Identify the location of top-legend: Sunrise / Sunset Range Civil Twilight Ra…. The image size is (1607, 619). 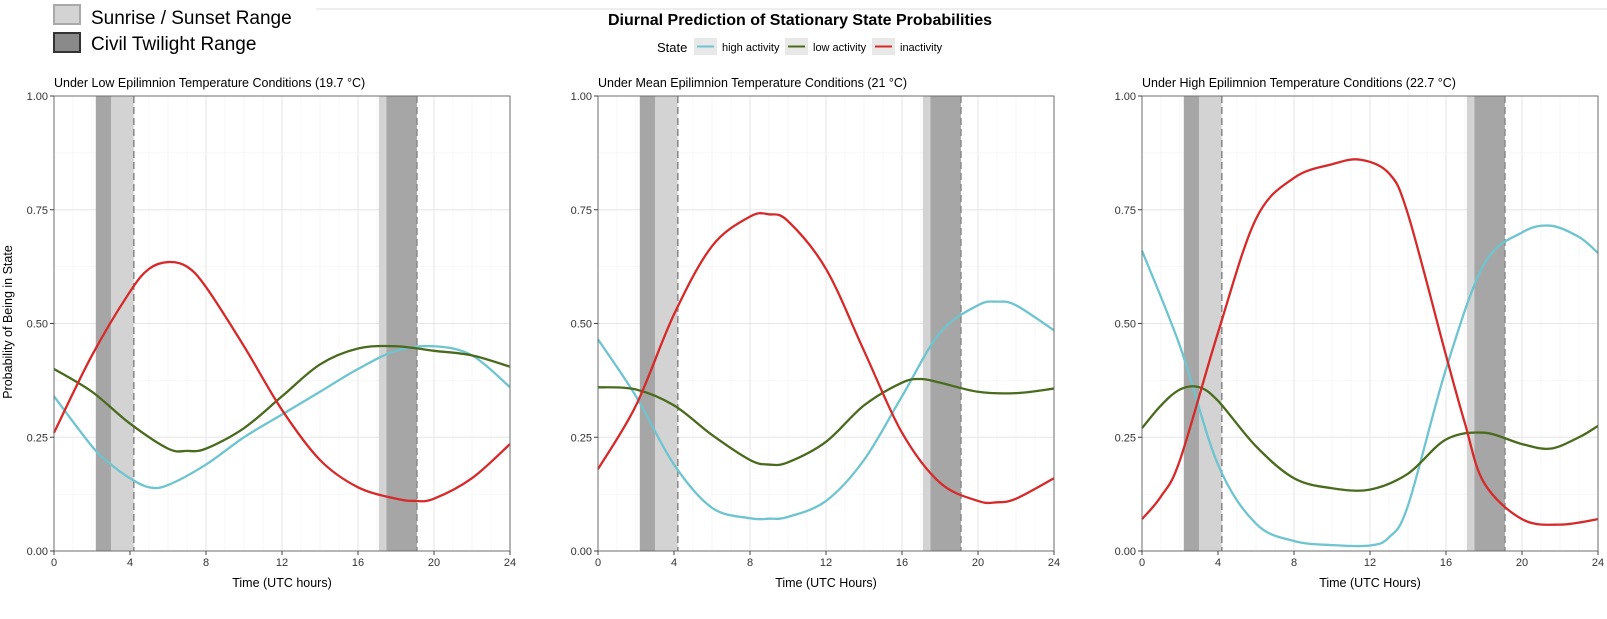
(172, 29).